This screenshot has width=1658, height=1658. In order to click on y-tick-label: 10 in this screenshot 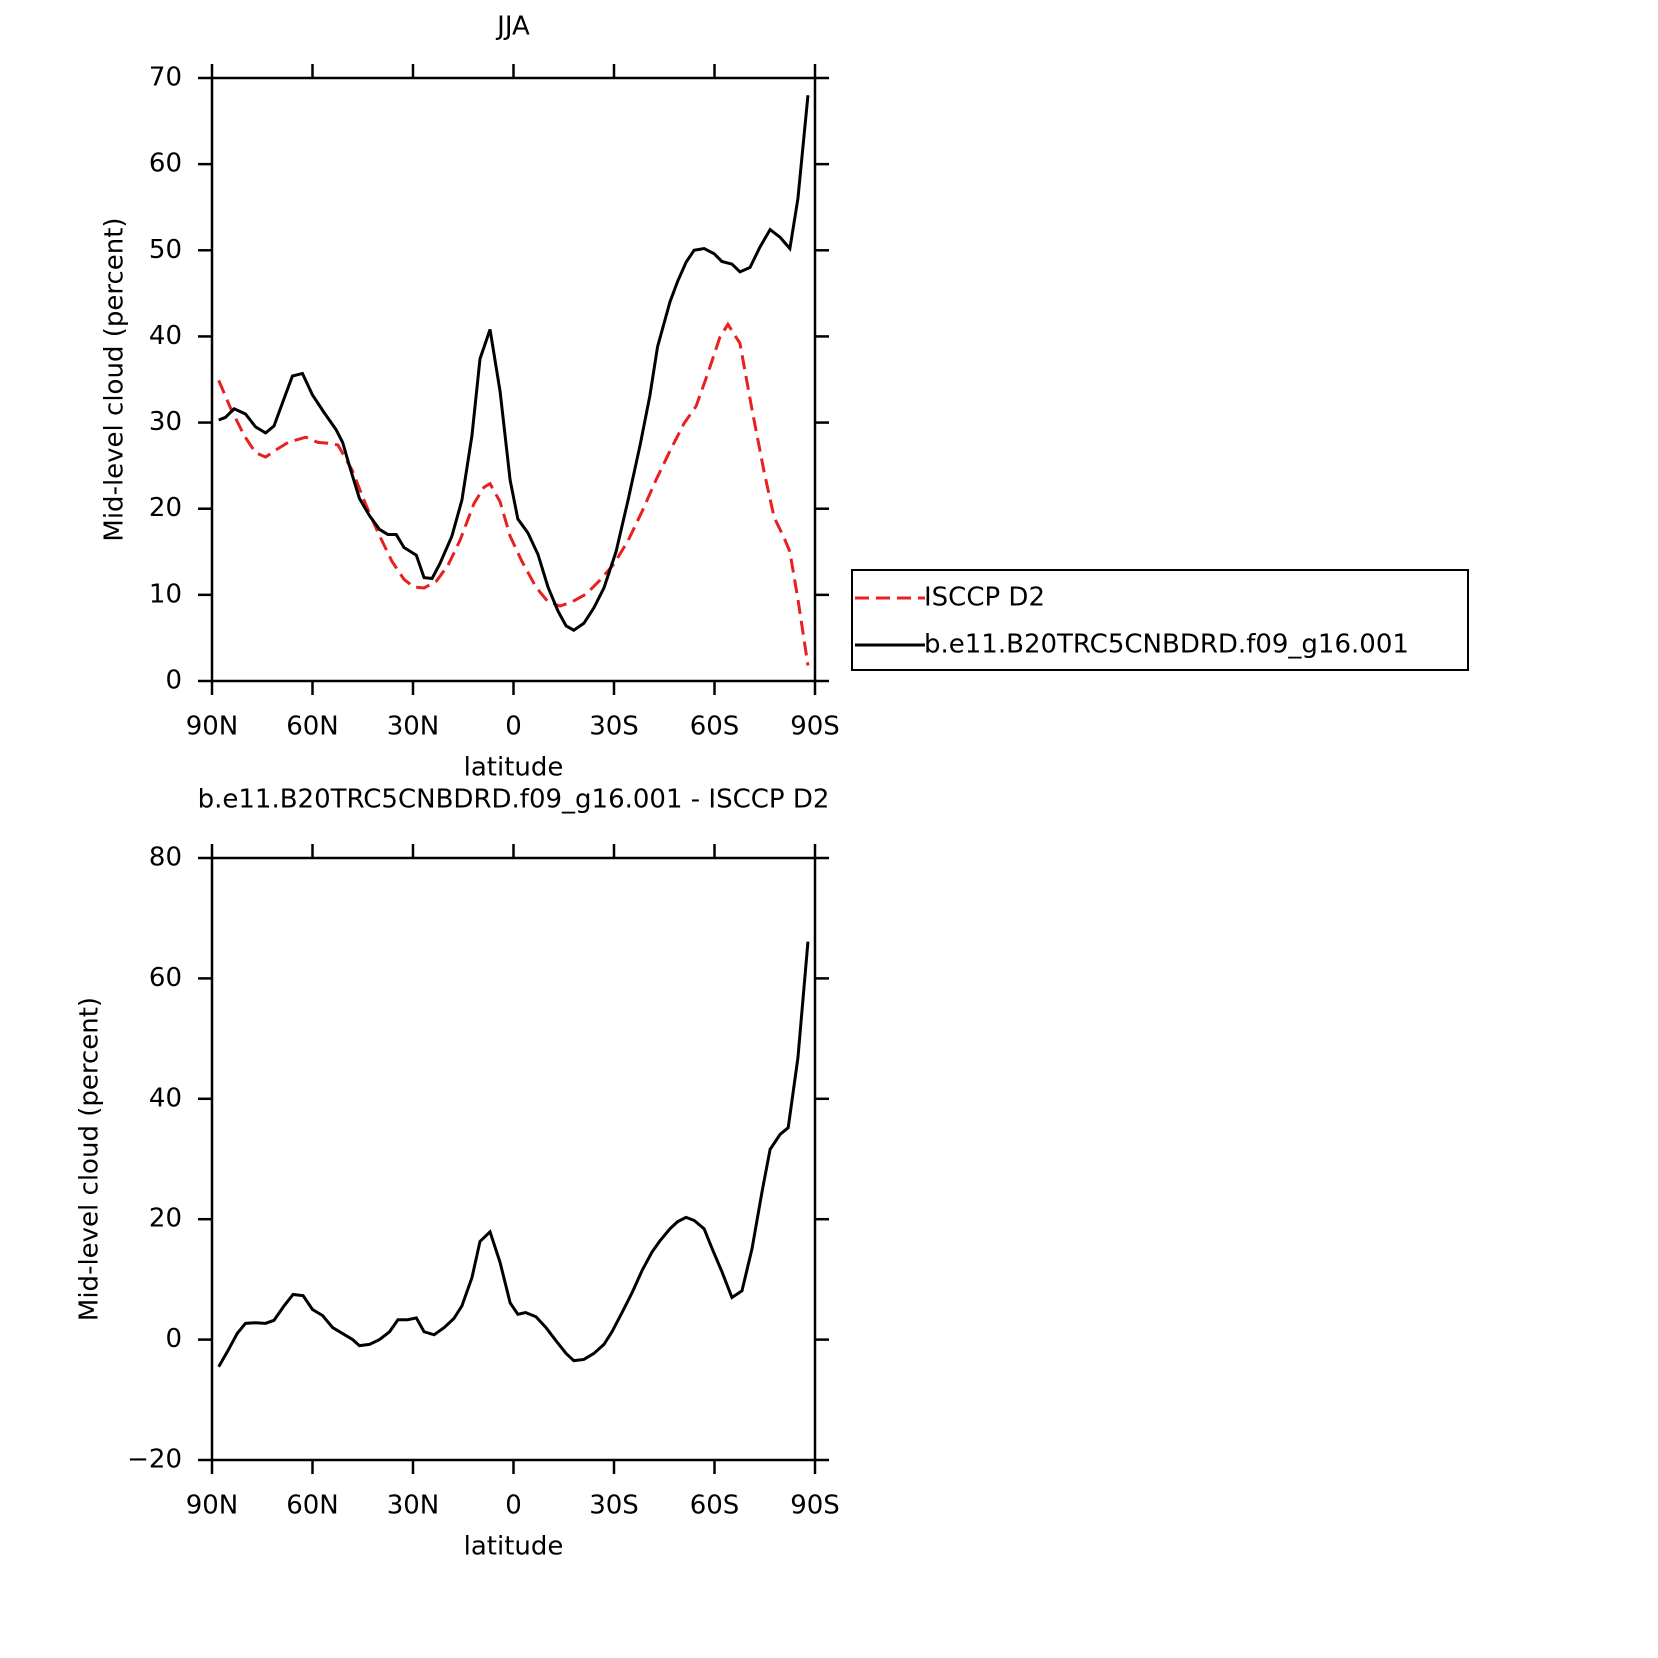, I will do `click(165, 594)`.